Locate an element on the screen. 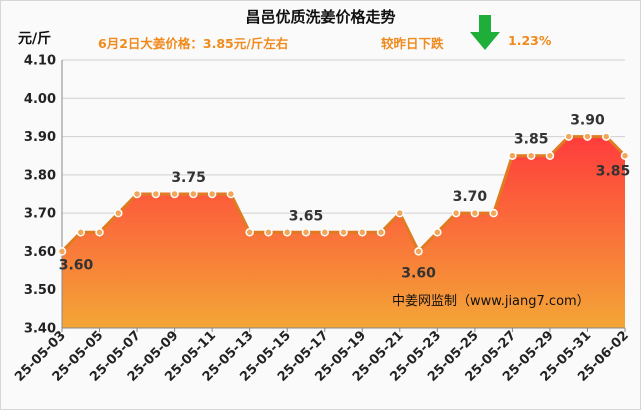  y-axis-unit: 元/斤 is located at coordinates (35, 39).